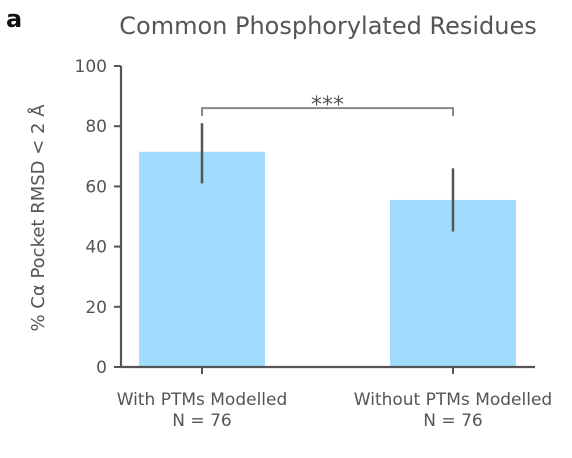 The image size is (572, 458). I want to click on y-tick-label: 20, so click(96, 308).